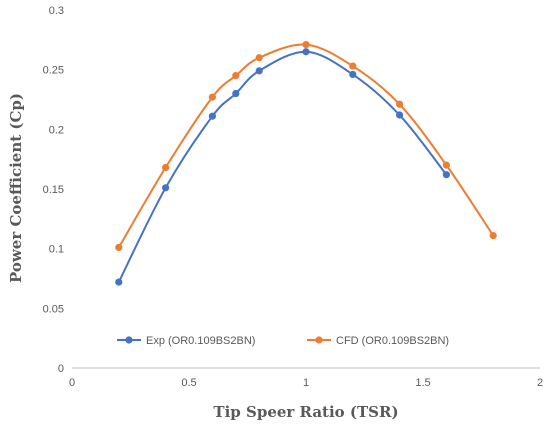 The image size is (550, 427). I want to click on y-tick-label: 0.3, so click(56, 11).